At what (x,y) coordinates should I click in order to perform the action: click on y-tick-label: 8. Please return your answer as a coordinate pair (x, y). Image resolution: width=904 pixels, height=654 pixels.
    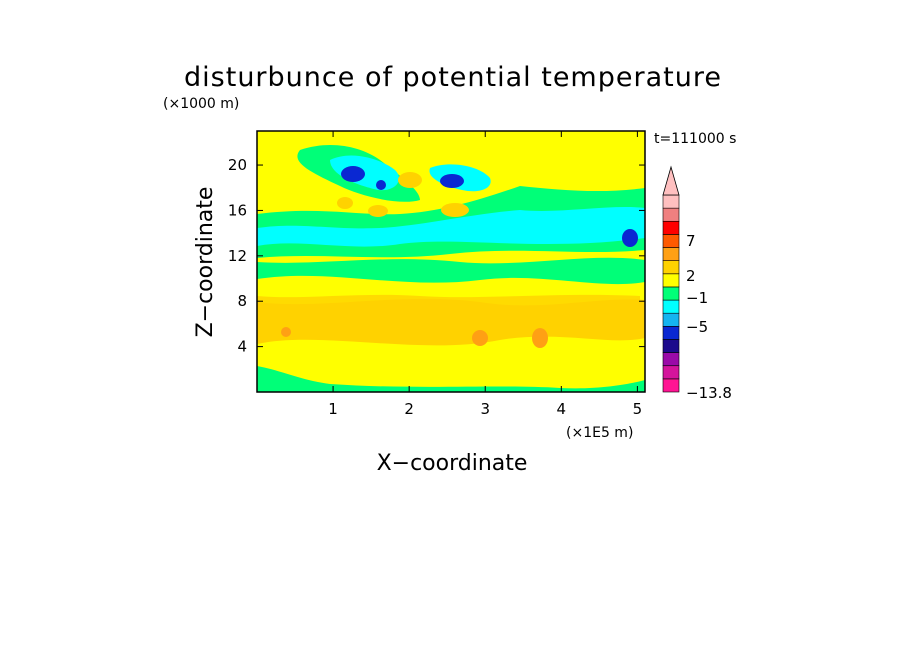
    Looking at the image, I should click on (242, 301).